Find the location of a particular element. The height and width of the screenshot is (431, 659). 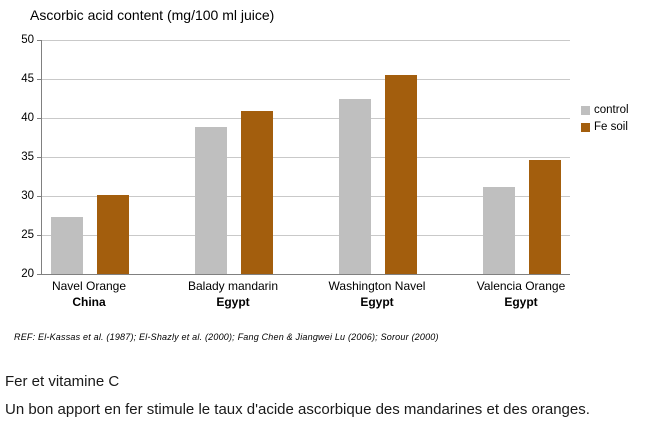

y-tick-label: 45 is located at coordinates (27, 79).